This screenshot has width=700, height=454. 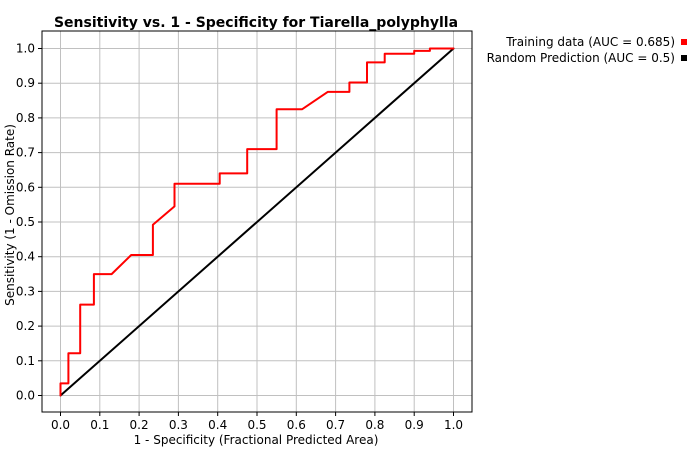 What do you see at coordinates (25, 361) in the screenshot?
I see `y-tick-label: 0.1` at bounding box center [25, 361].